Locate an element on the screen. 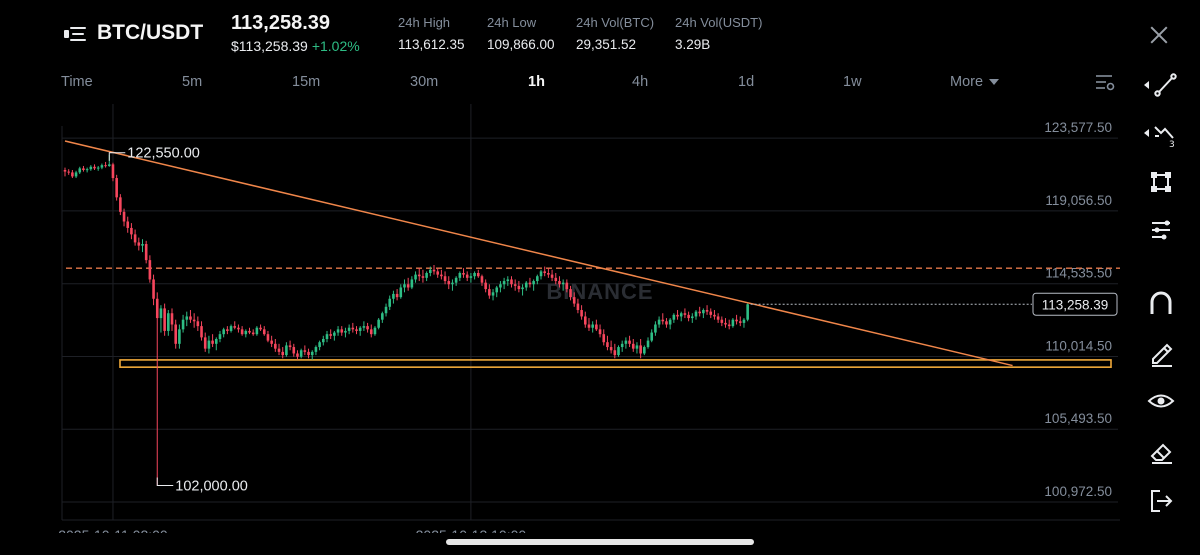 This screenshot has width=1200, height=555. home-indicator is located at coordinates (600, 542).